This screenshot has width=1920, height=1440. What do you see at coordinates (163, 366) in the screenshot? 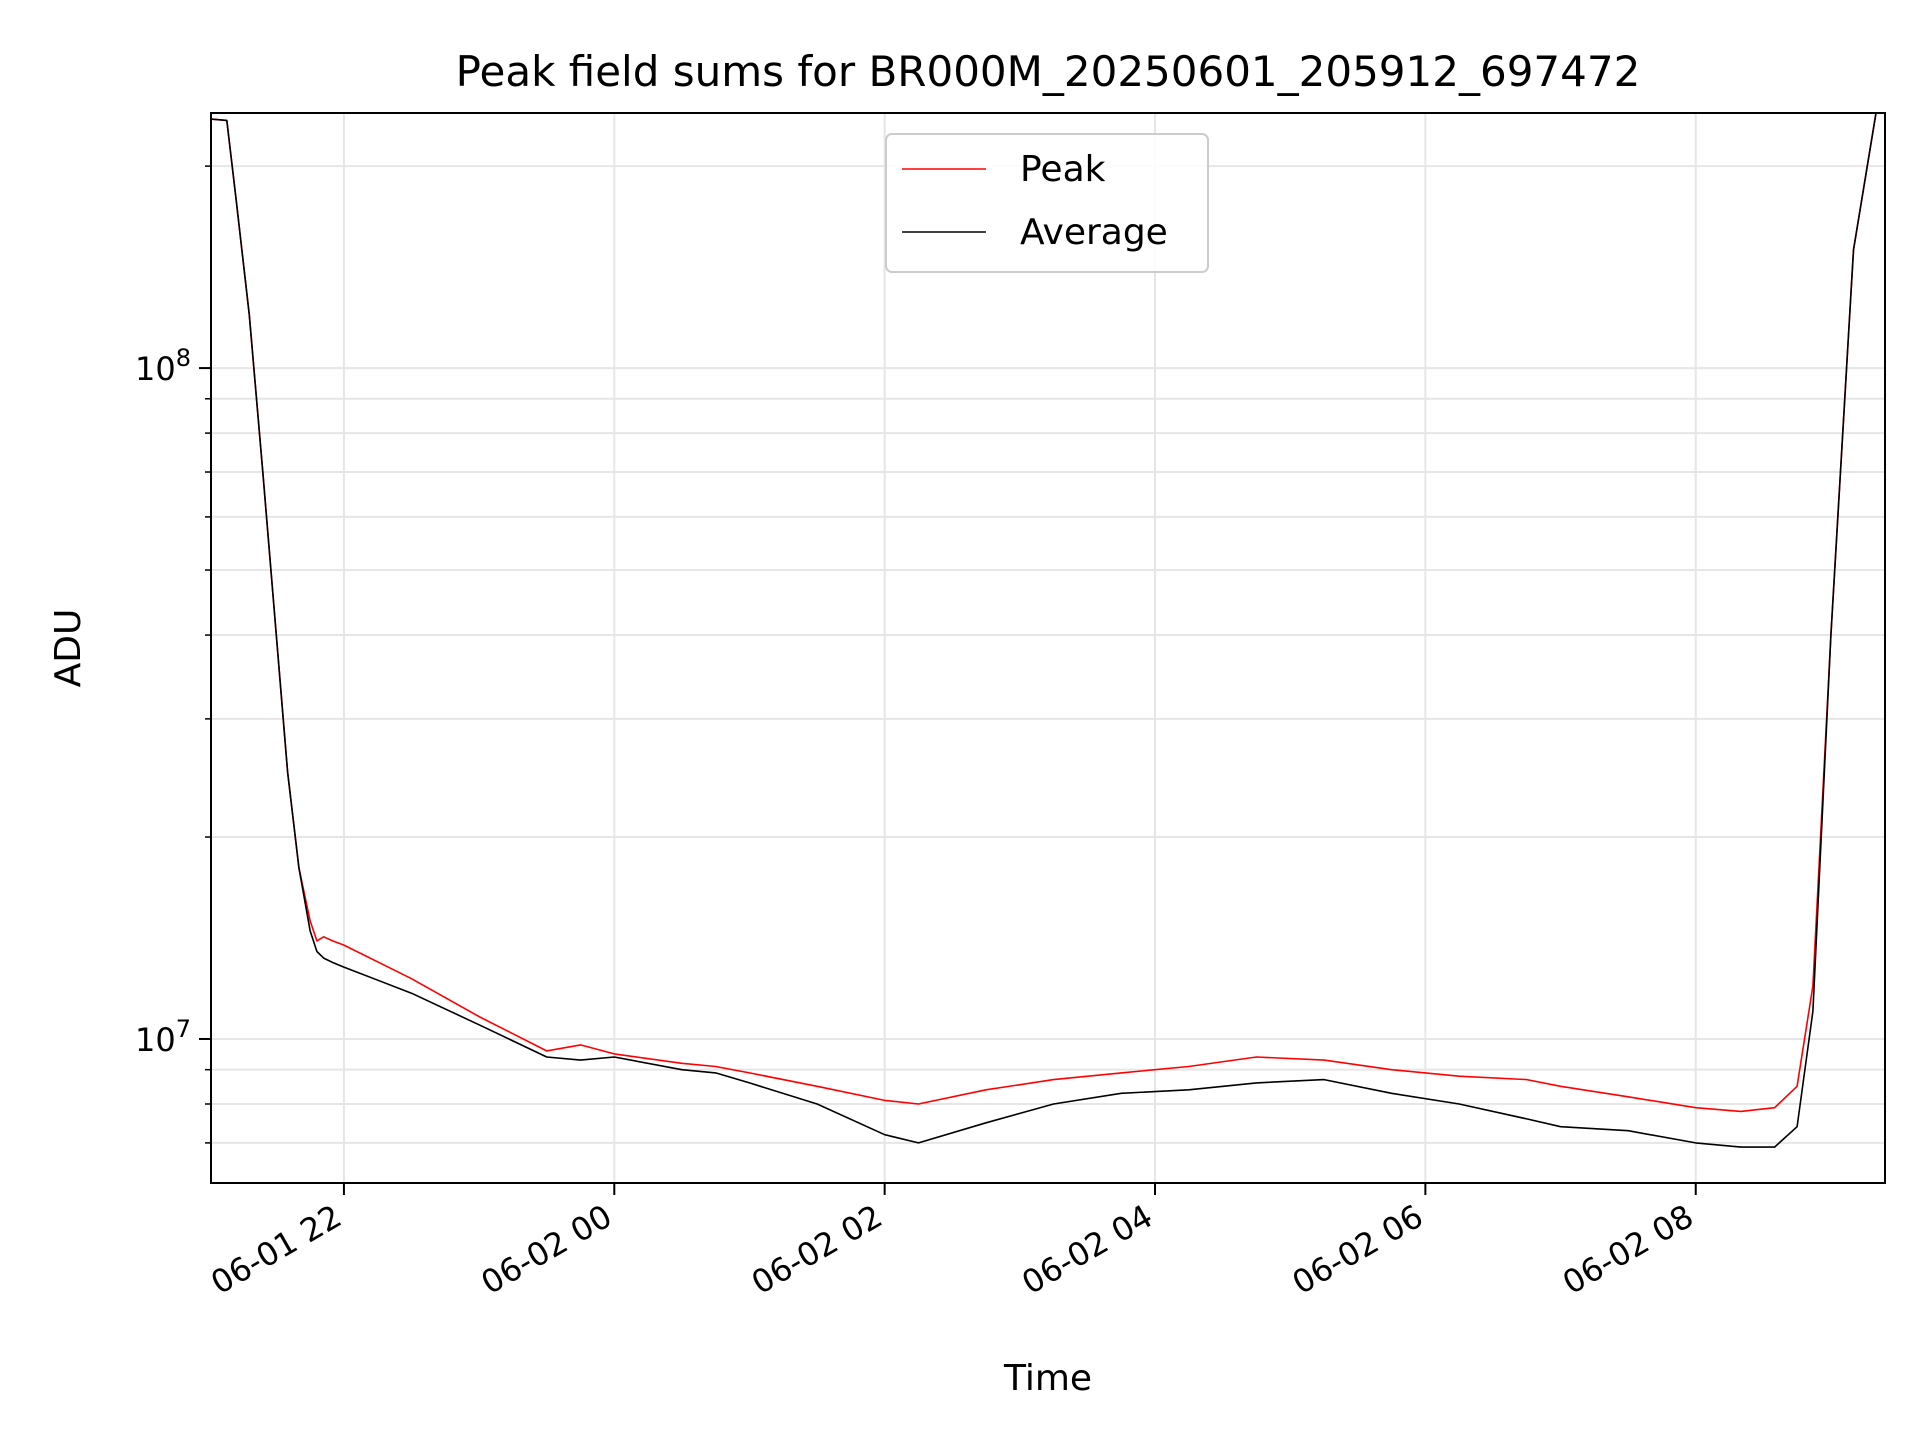
I see `y-tick-label: 10⁸` at bounding box center [163, 366].